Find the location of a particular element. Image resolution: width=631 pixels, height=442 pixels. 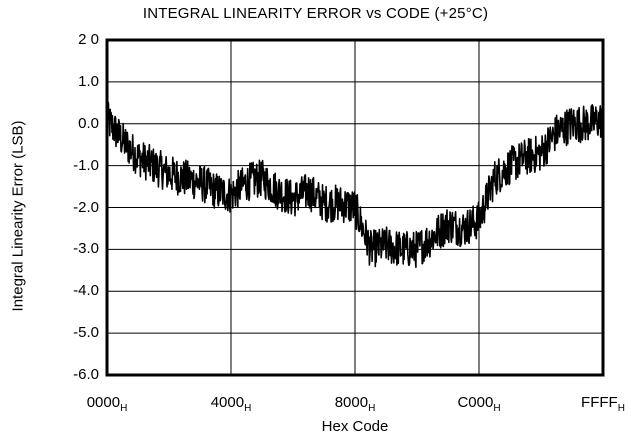

y-tick-label: 1.0 is located at coordinates (88, 81).